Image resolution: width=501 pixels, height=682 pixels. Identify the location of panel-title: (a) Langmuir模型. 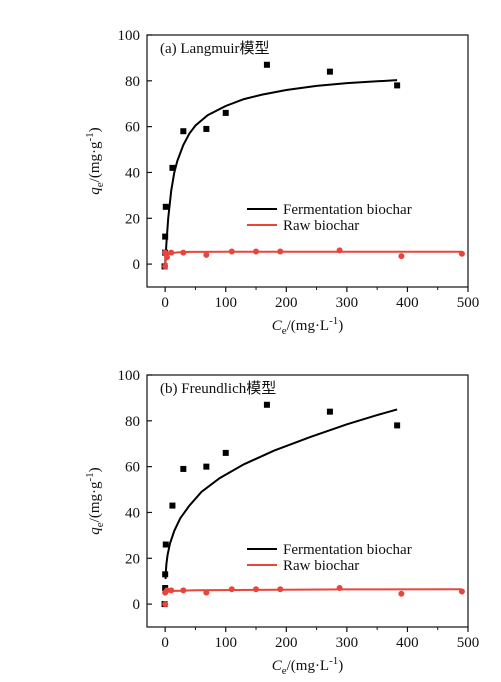
(215, 48).